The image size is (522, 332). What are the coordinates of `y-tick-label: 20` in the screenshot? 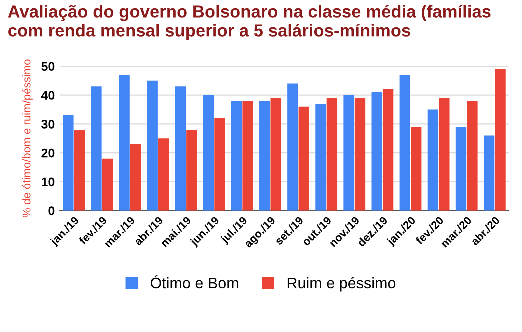 It's located at (48, 153).